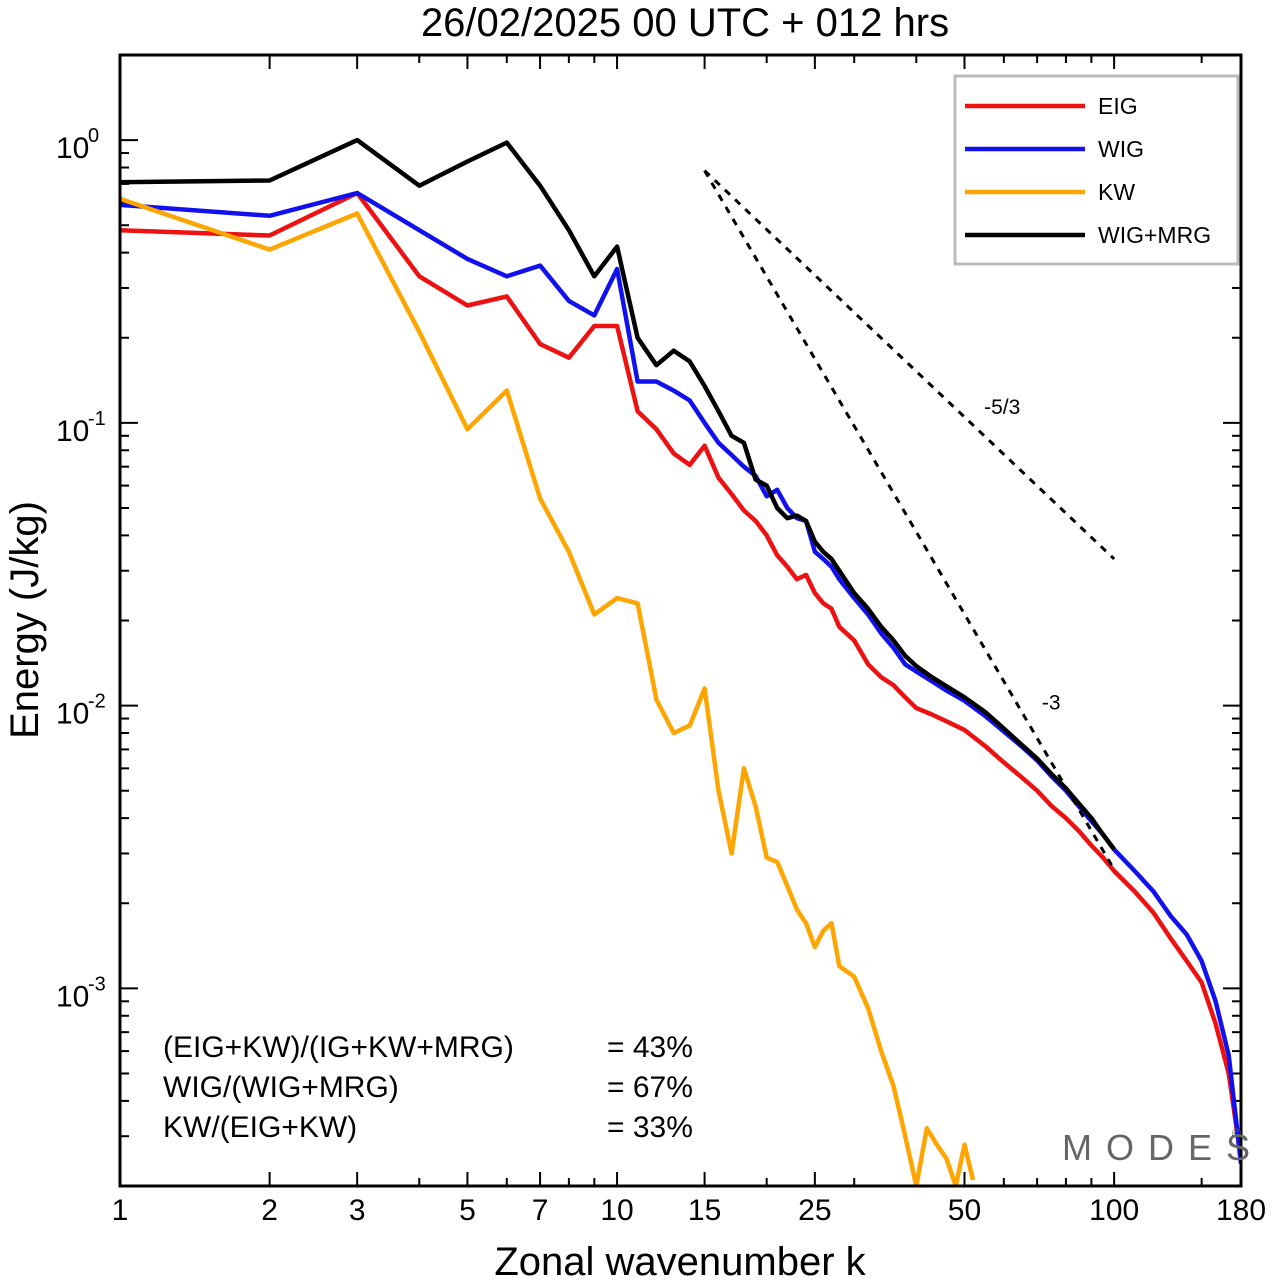 This screenshot has height=1281, width=1280. What do you see at coordinates (1154, 235) in the screenshot?
I see `legend-label: WIG+MRG` at bounding box center [1154, 235].